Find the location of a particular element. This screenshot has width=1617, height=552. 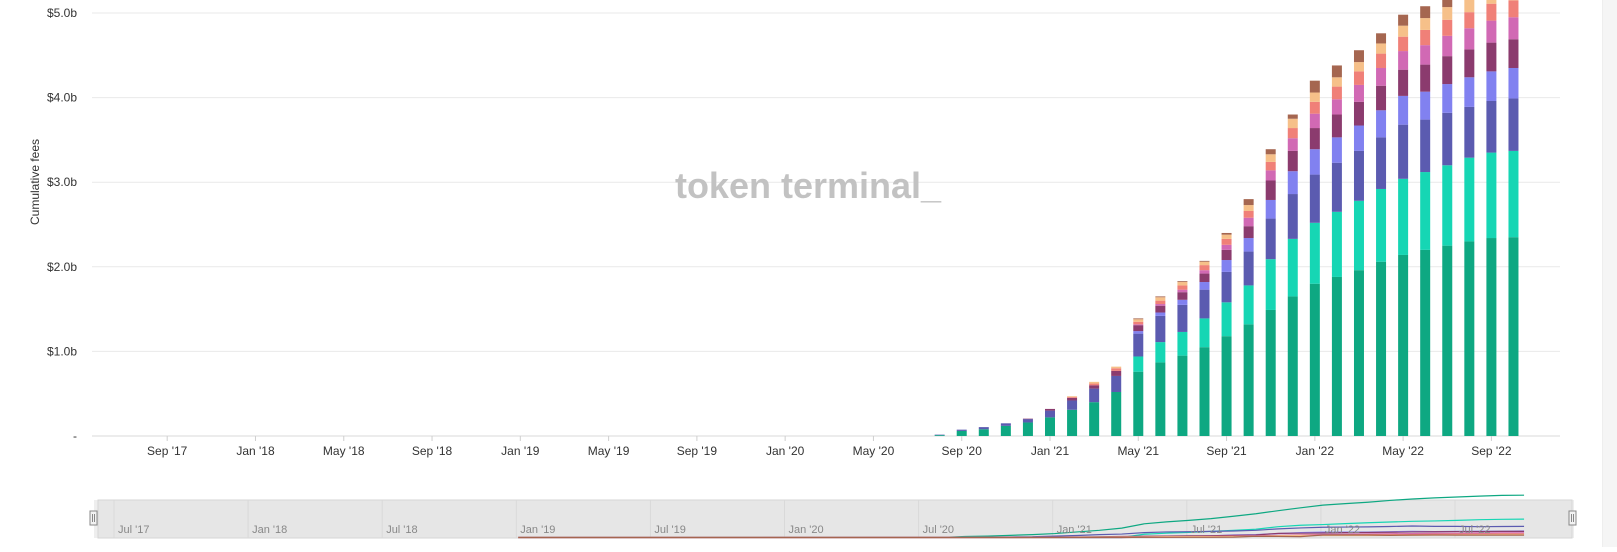

bar-Jun--22 is located at coordinates (1425, 221).